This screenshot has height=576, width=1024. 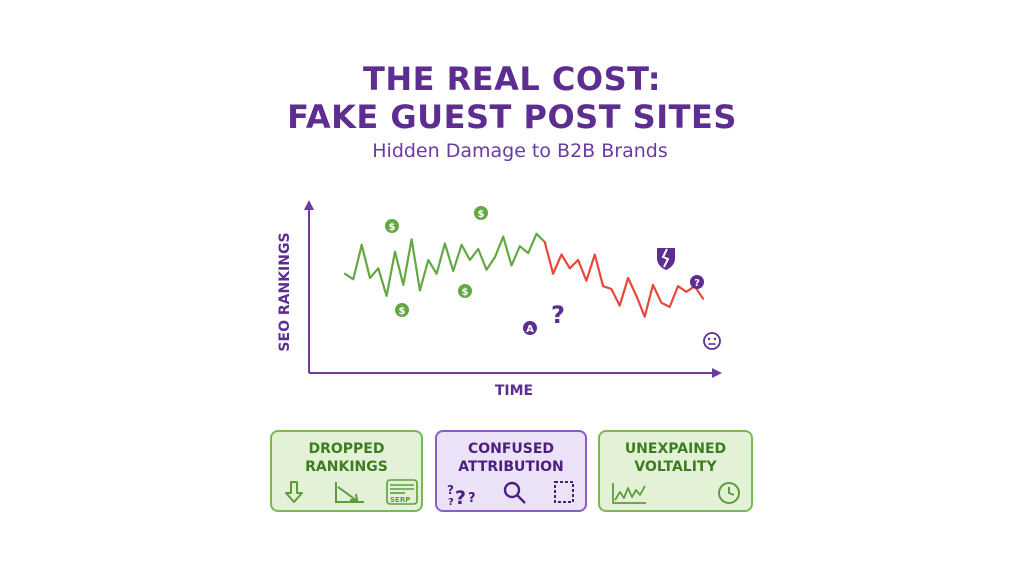 What do you see at coordinates (400, 500) in the screenshot?
I see `serp-label: SERP` at bounding box center [400, 500].